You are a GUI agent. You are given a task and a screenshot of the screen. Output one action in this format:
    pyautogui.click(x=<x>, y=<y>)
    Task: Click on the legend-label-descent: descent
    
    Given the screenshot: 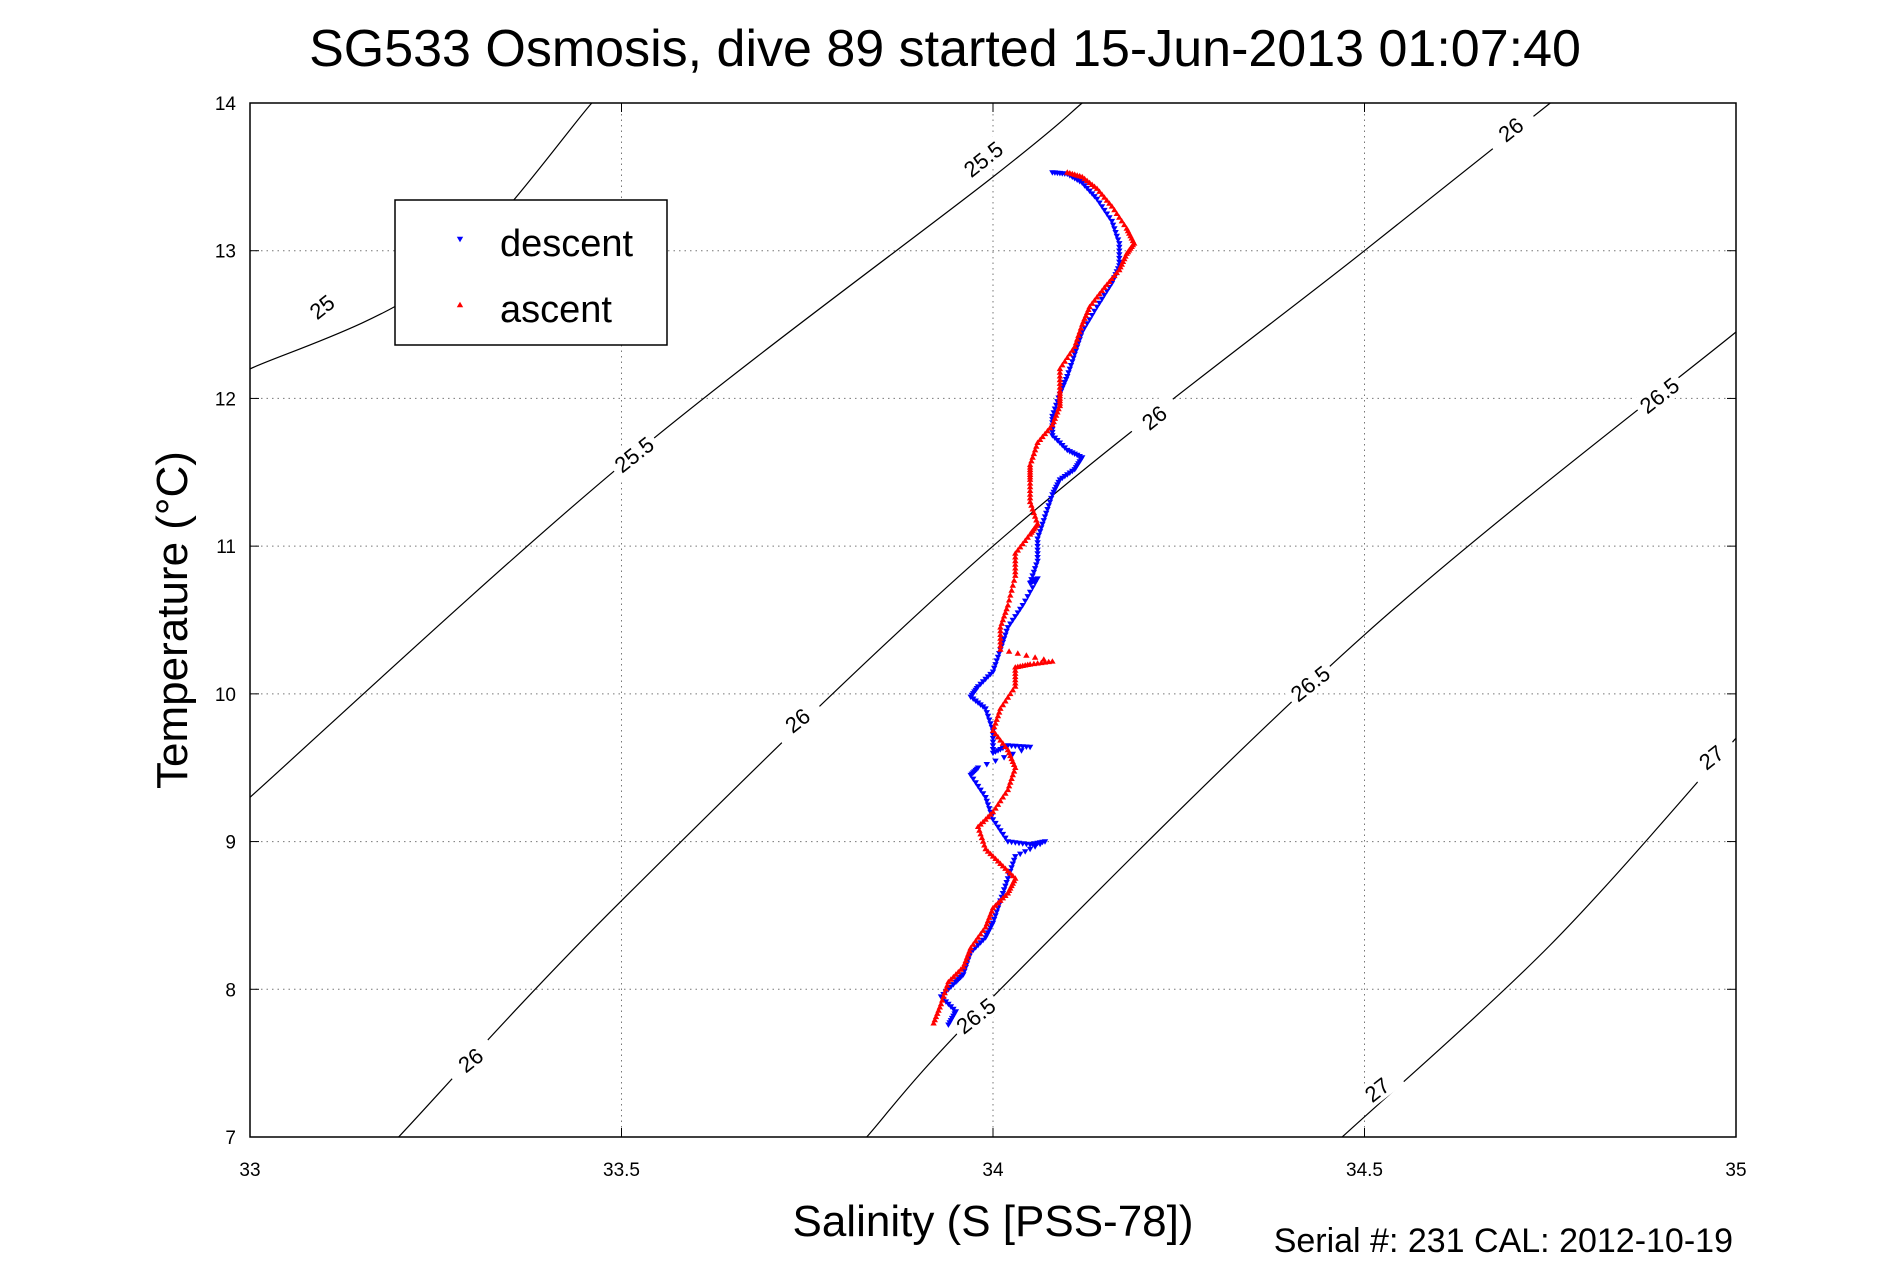 What is the action you would take?
    pyautogui.click(x=567, y=244)
    